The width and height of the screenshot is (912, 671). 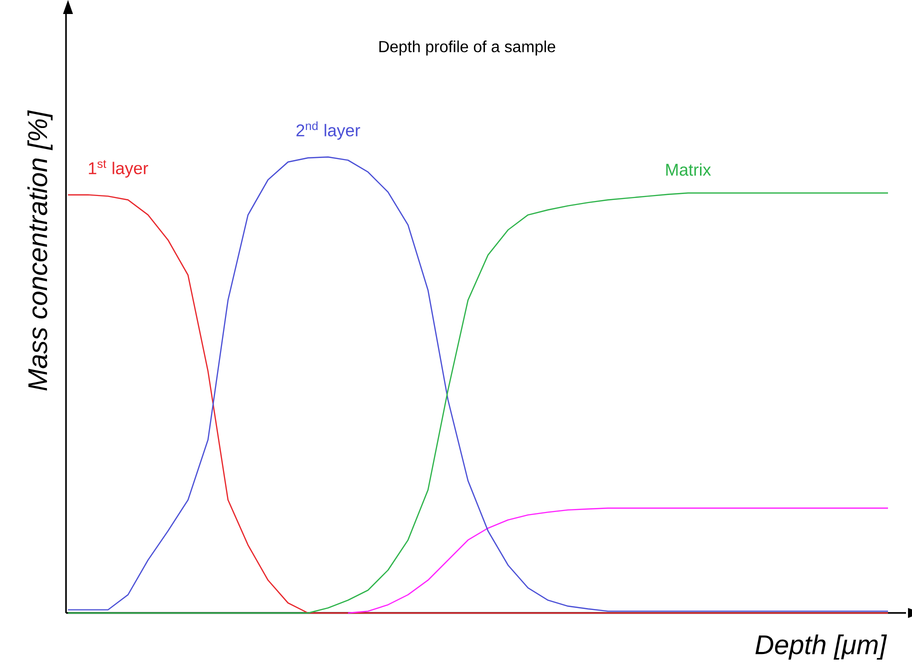 What do you see at coordinates (328, 130) in the screenshot?
I see `series-label: 2$^{nd}$ layer` at bounding box center [328, 130].